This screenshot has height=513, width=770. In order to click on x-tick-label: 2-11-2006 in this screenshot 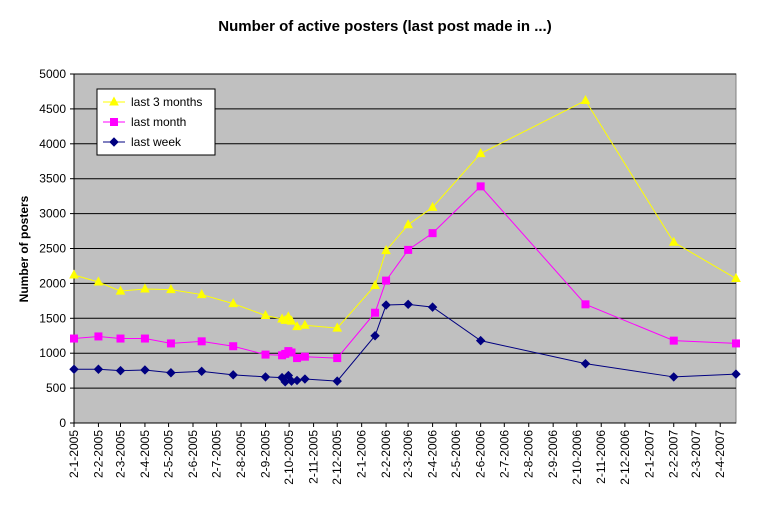, I will do `click(601, 457)`.